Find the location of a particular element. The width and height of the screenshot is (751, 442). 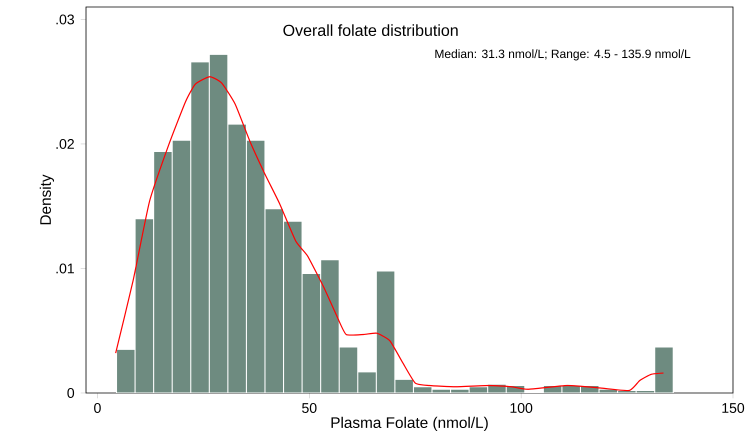

annotation: Median: 31.3 nmol/L; Range: 4.5 - 135.9 nmol/L is located at coordinates (562, 54).